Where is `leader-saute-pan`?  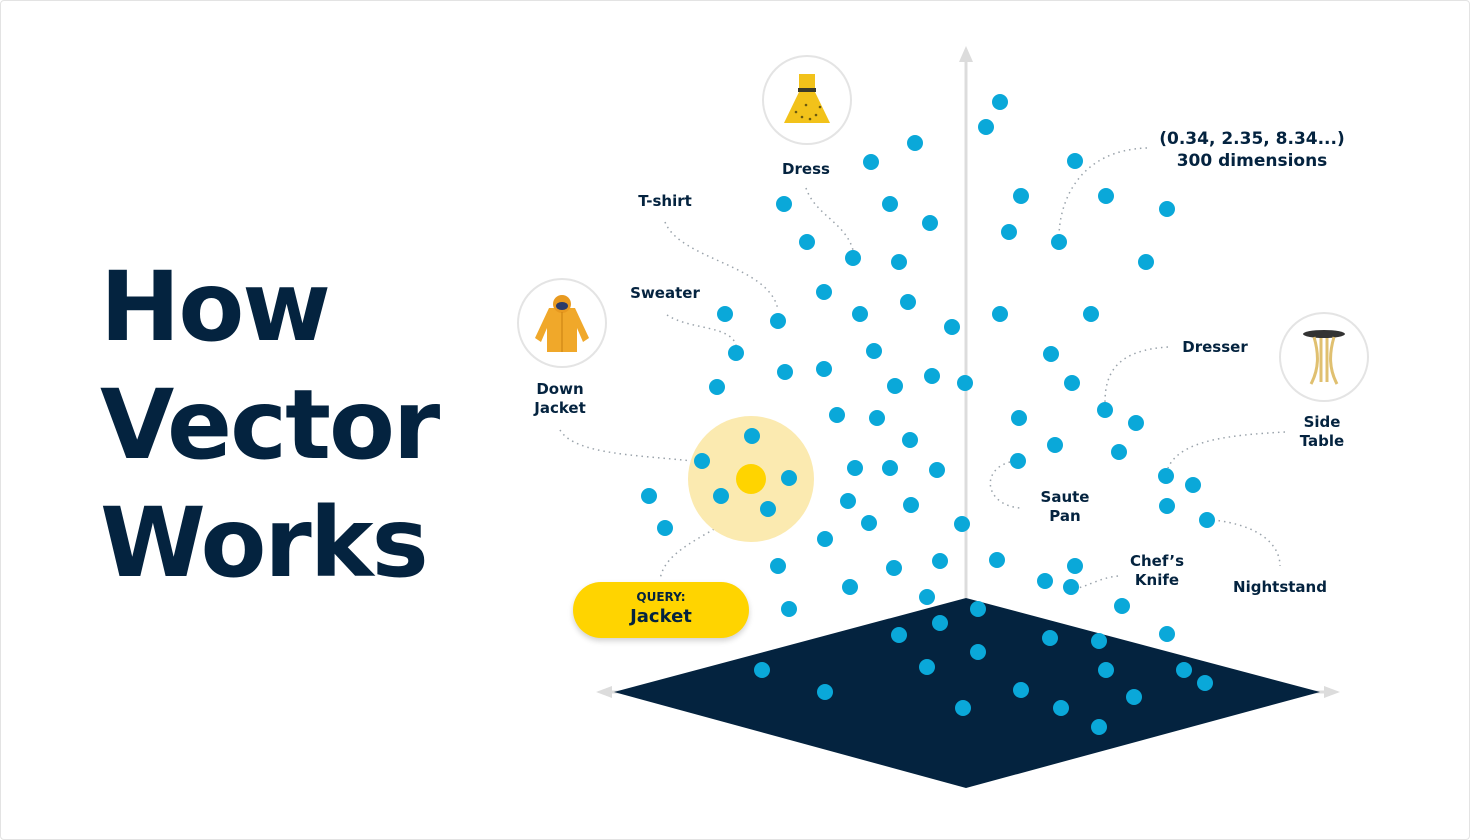 leader-saute-pan is located at coordinates (1005, 485).